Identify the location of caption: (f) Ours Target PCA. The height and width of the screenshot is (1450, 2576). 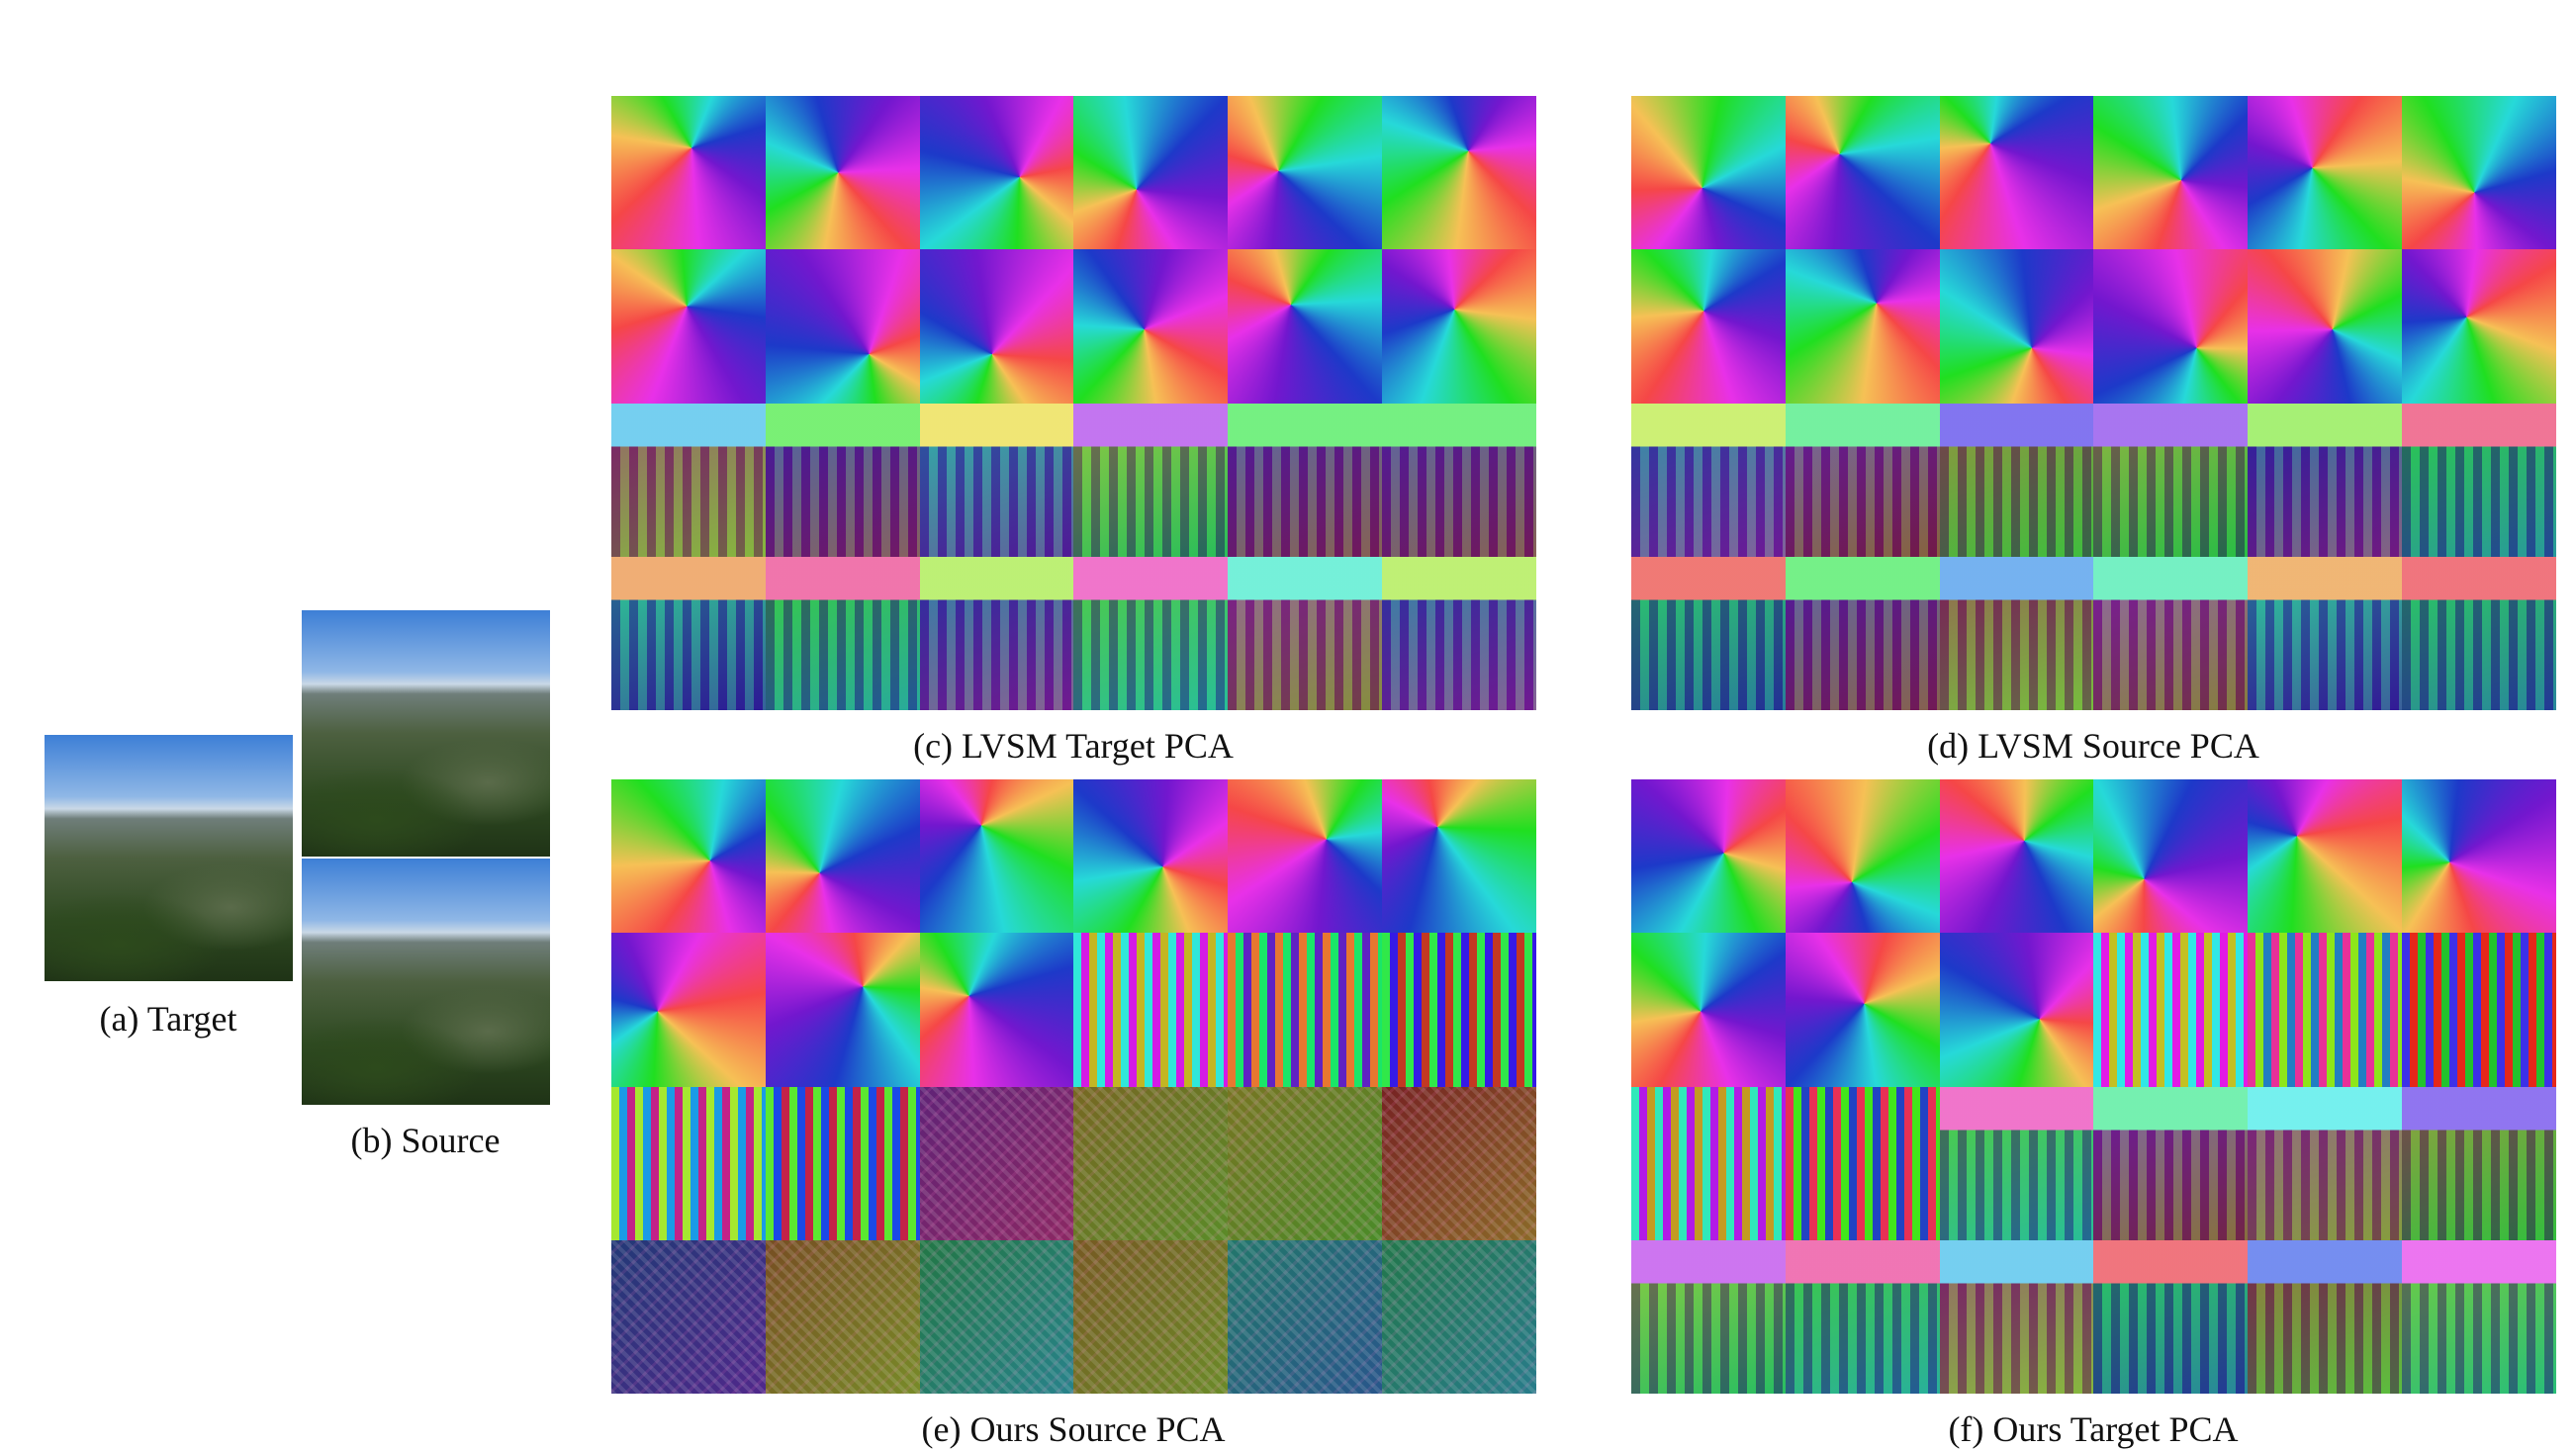
(2094, 1429).